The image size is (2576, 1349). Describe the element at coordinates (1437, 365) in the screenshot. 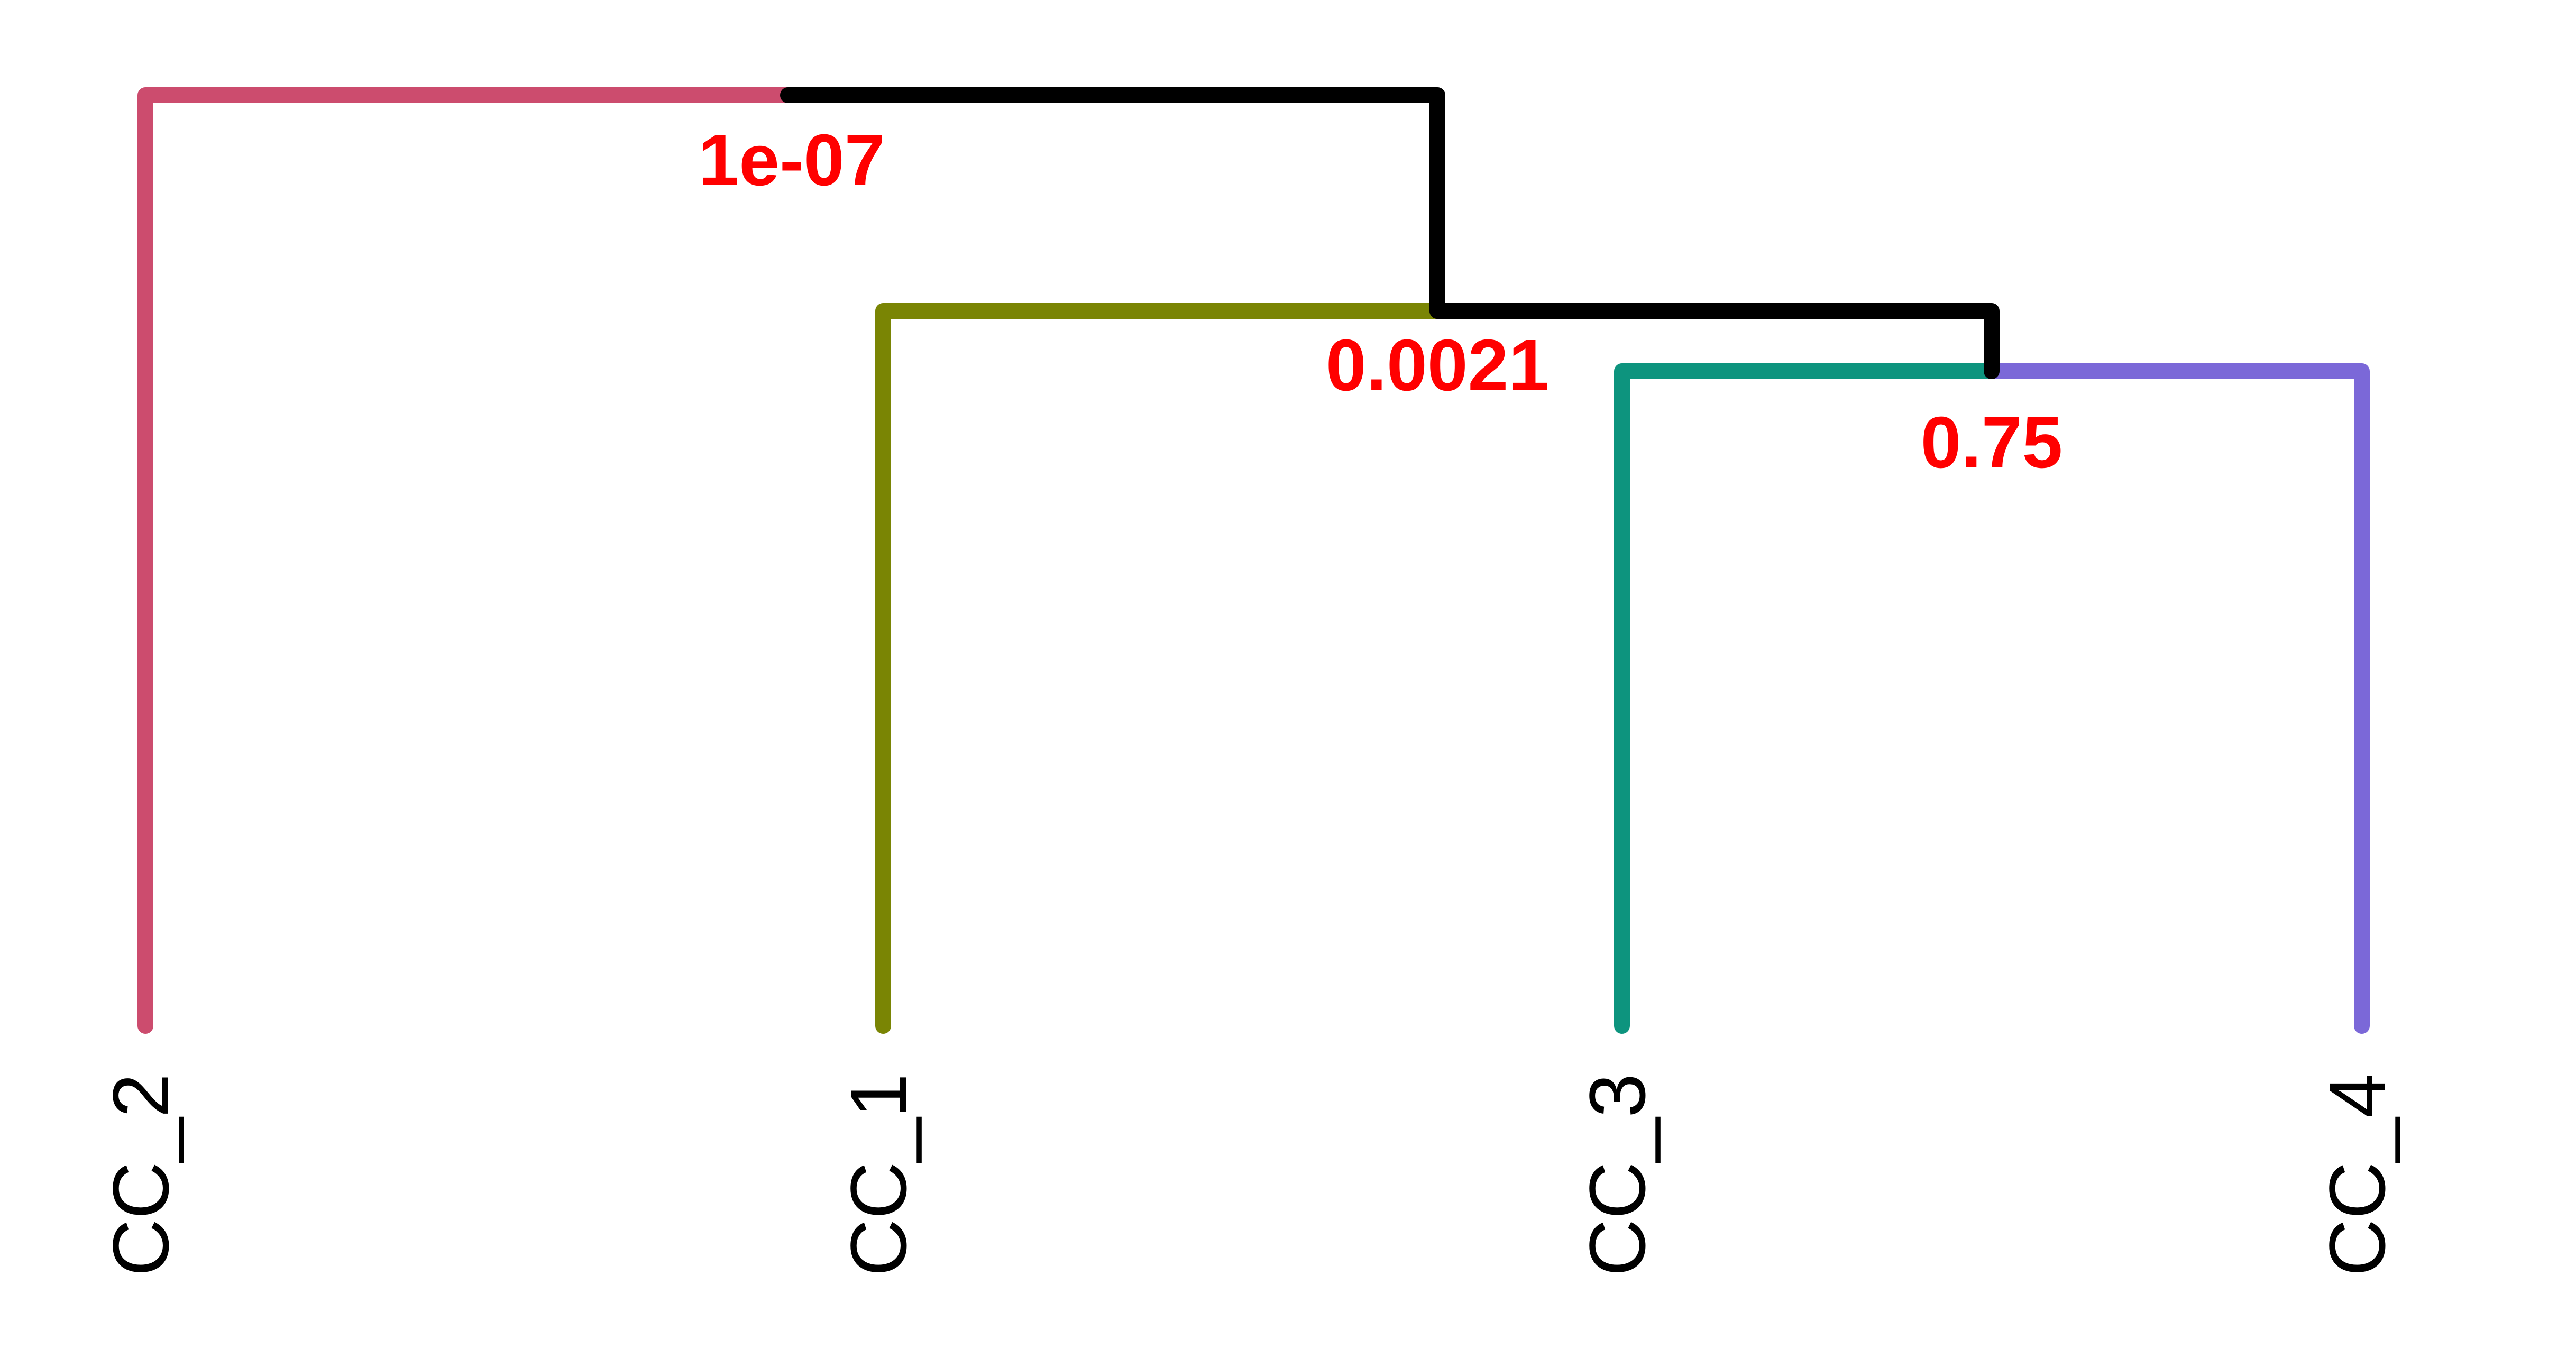

I see `pvalue-1-34: 0.0021` at that location.